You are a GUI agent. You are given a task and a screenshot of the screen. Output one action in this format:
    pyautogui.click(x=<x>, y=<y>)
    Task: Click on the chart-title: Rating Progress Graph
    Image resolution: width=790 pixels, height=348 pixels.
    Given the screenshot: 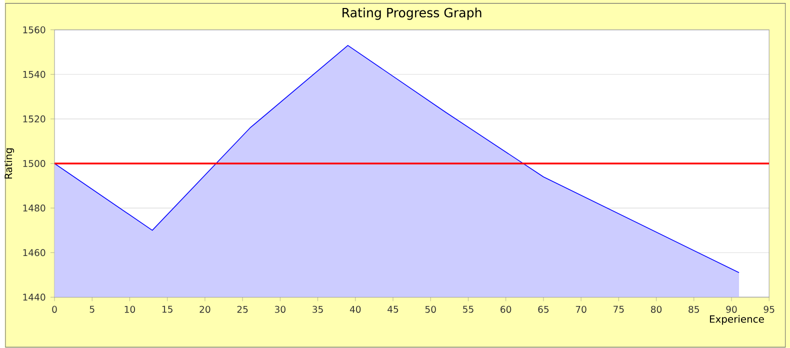 What is the action you would take?
    pyautogui.click(x=412, y=14)
    